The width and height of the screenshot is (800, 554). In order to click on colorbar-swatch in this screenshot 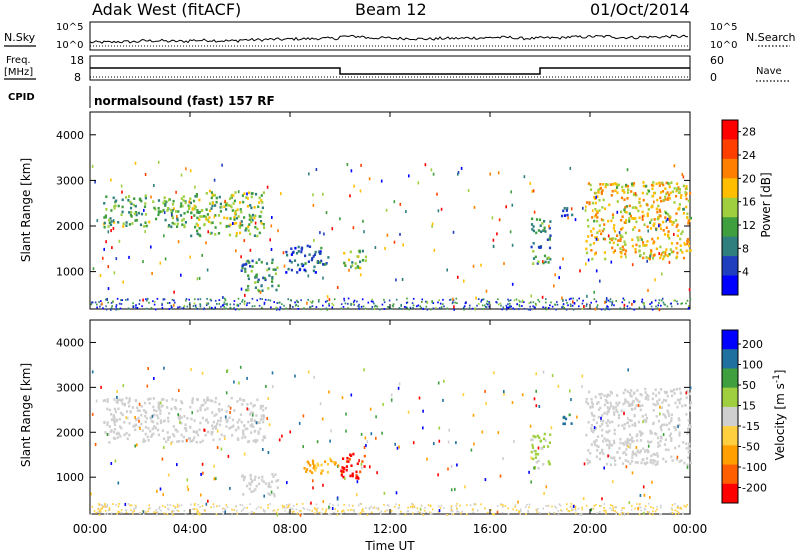, I will do `click(730, 493)`.